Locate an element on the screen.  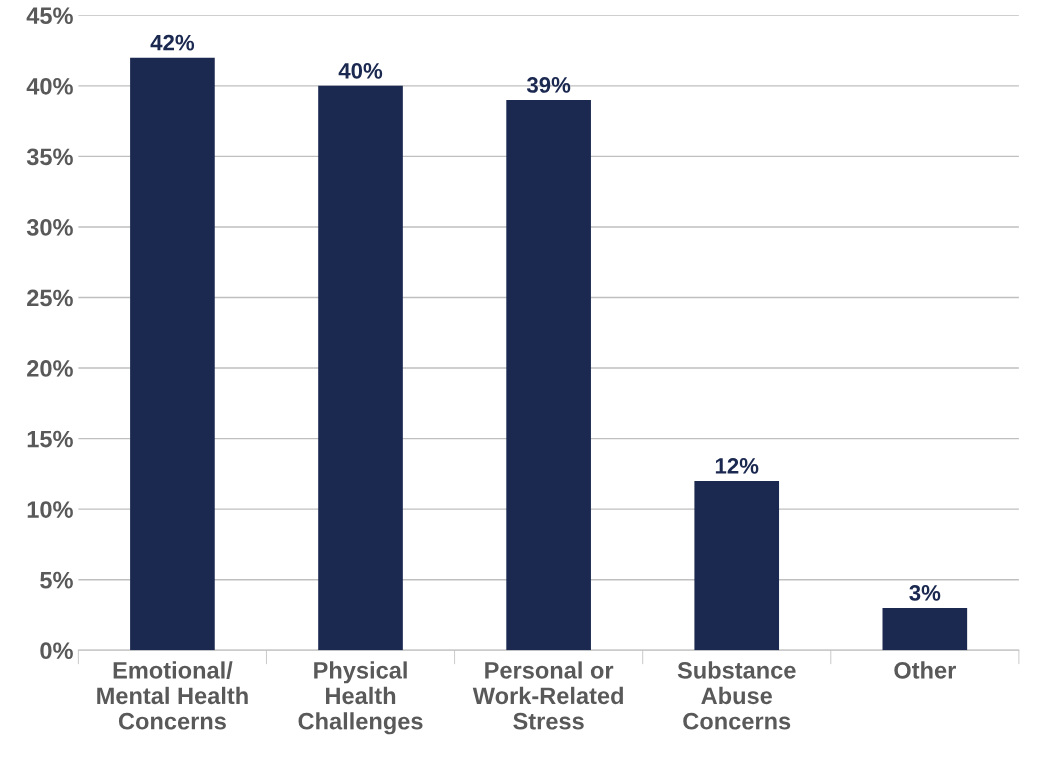
data-label: 12% is located at coordinates (737, 466).